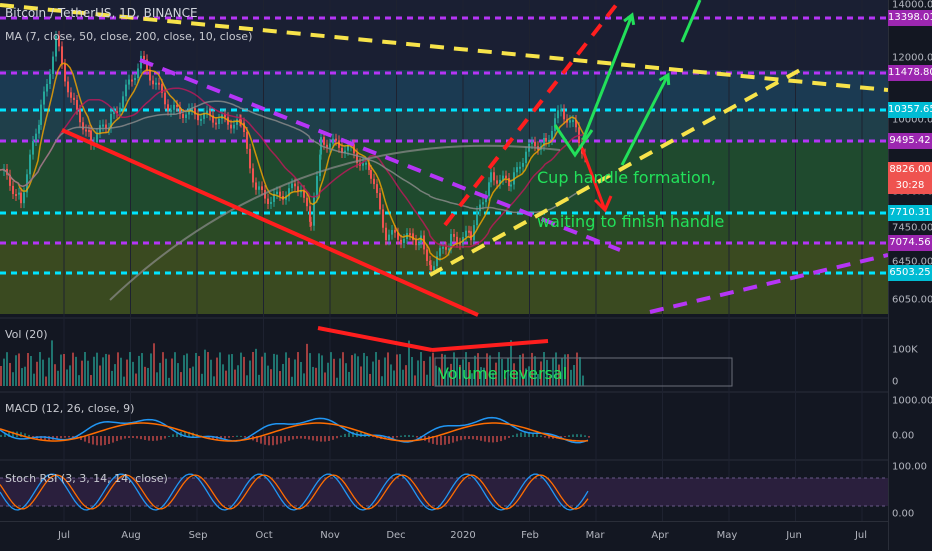 The height and width of the screenshot is (551, 932). What do you see at coordinates (691, 21) in the screenshot?
I see `green-up-arrow` at bounding box center [691, 21].